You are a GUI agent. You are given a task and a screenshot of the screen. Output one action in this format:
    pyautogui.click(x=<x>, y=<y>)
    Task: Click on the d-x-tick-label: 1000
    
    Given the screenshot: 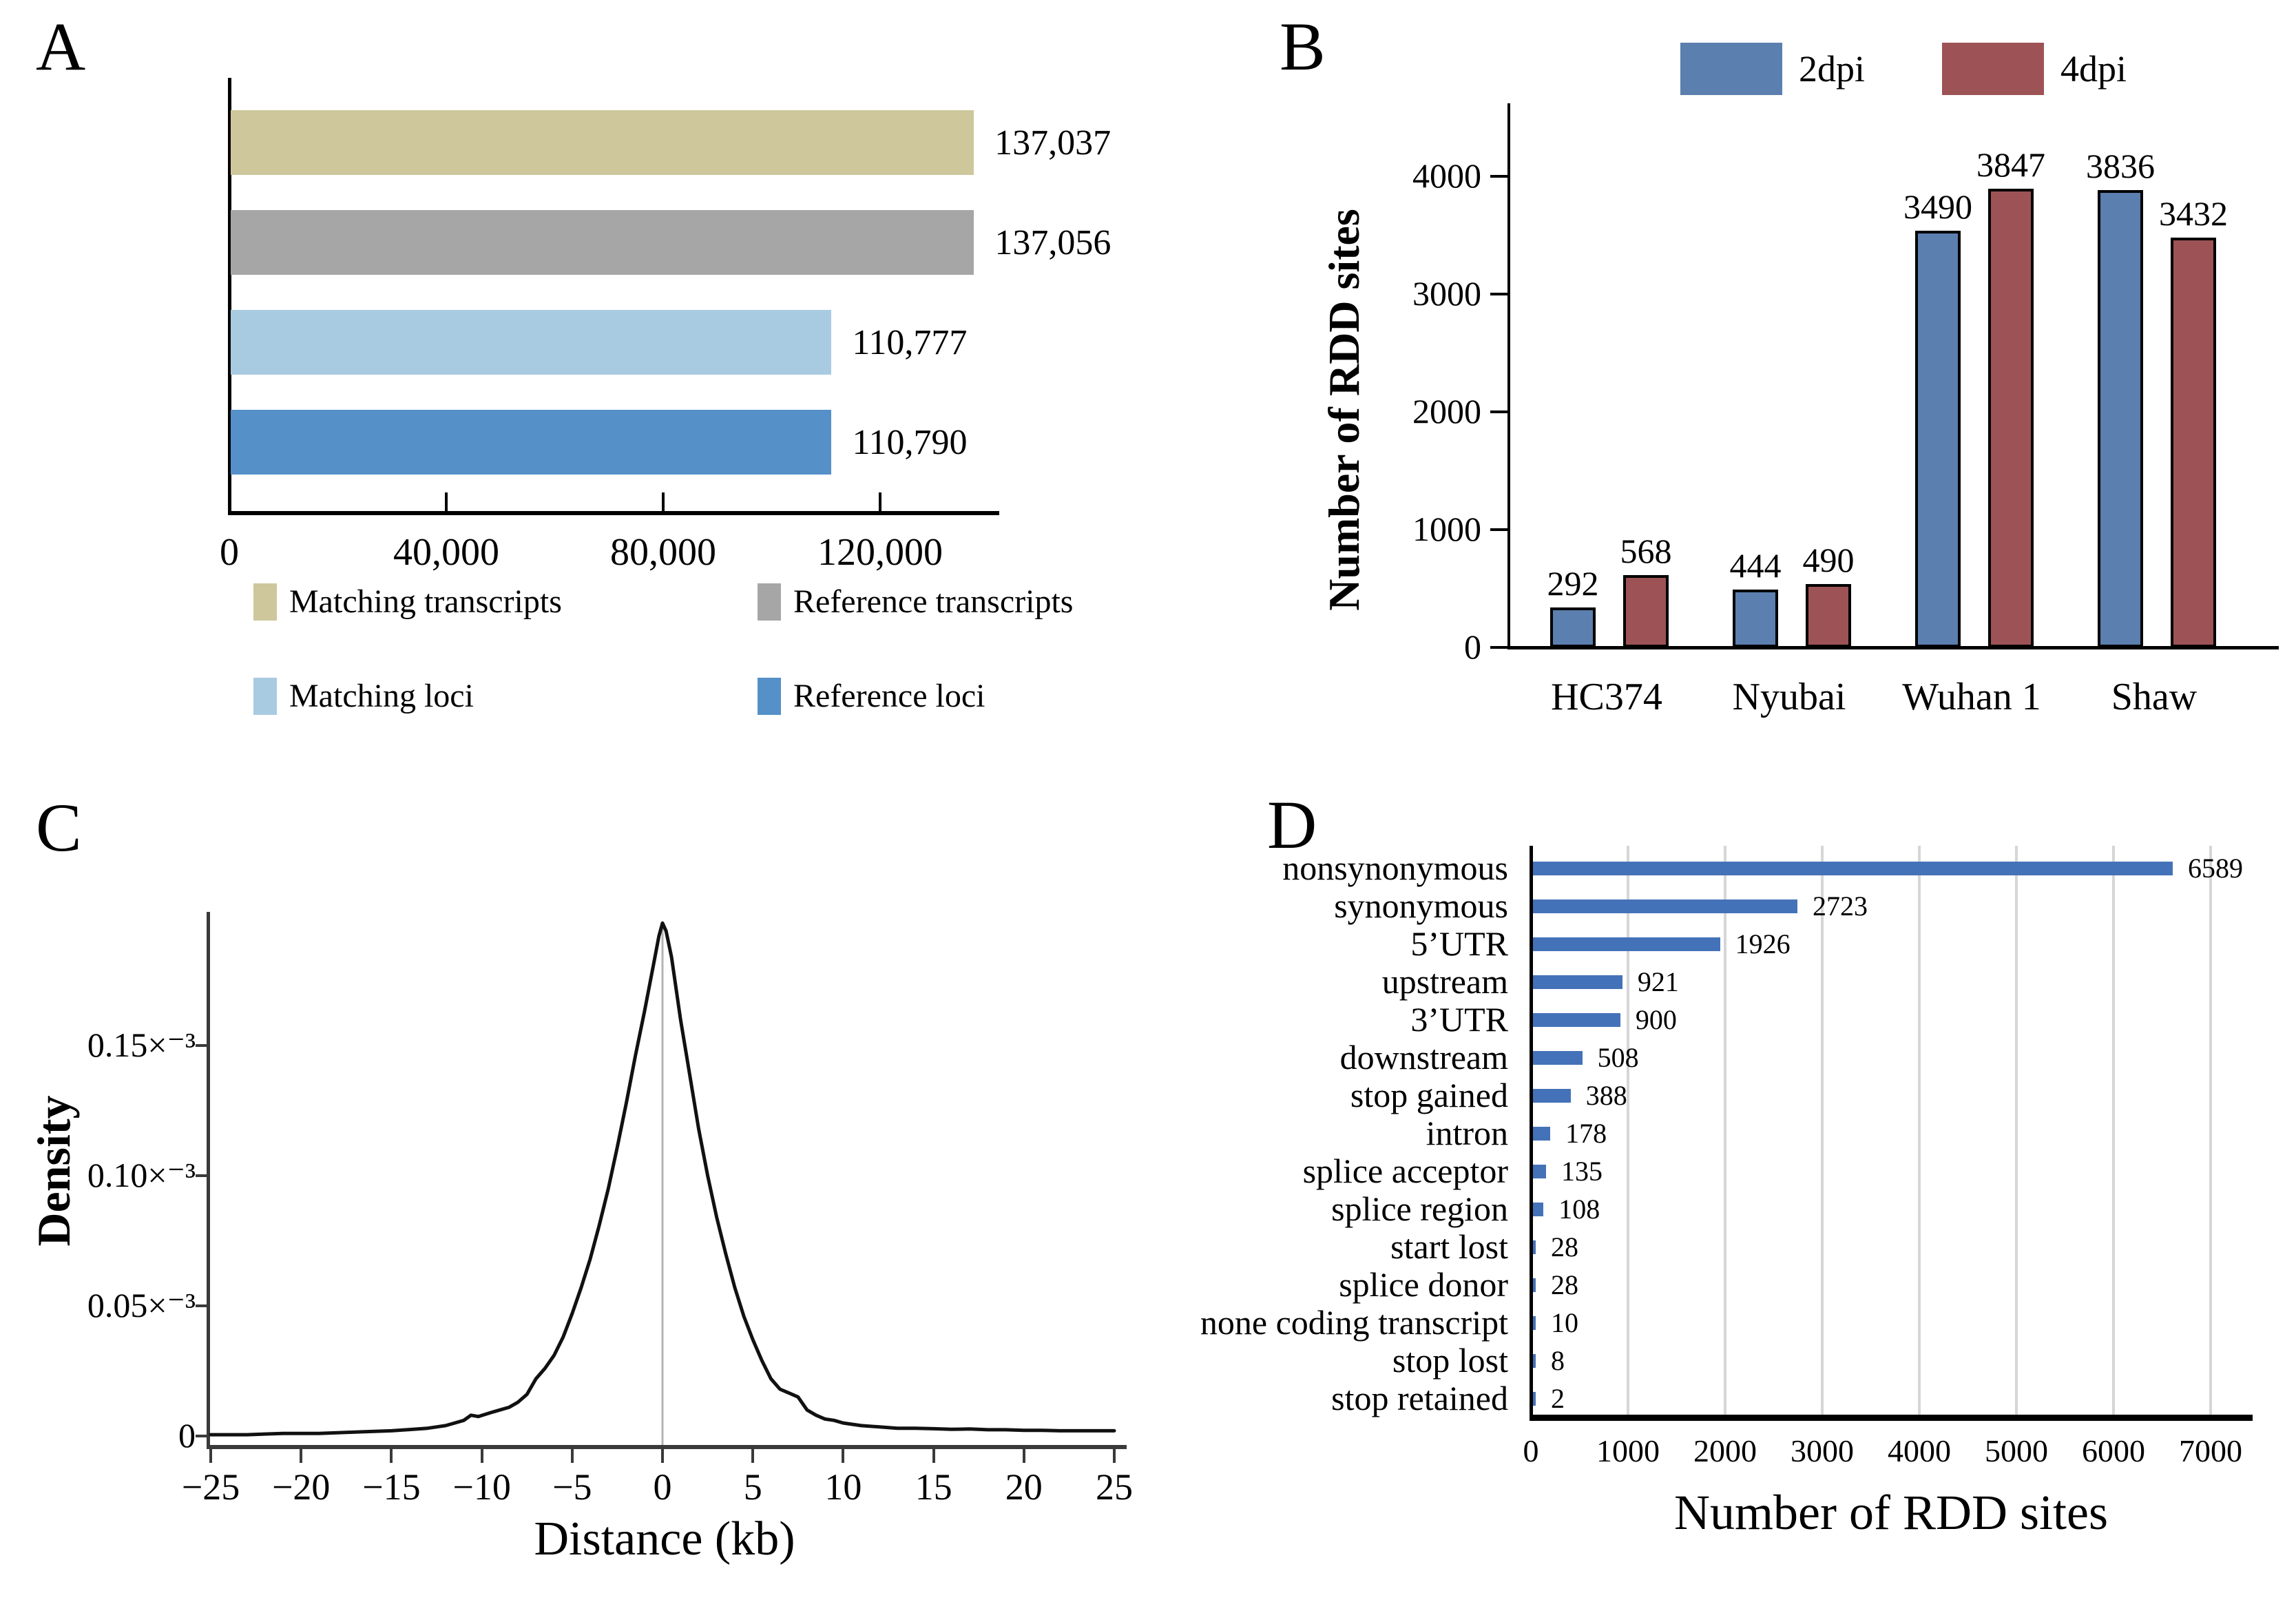 What is the action you would take?
    pyautogui.click(x=1628, y=1450)
    